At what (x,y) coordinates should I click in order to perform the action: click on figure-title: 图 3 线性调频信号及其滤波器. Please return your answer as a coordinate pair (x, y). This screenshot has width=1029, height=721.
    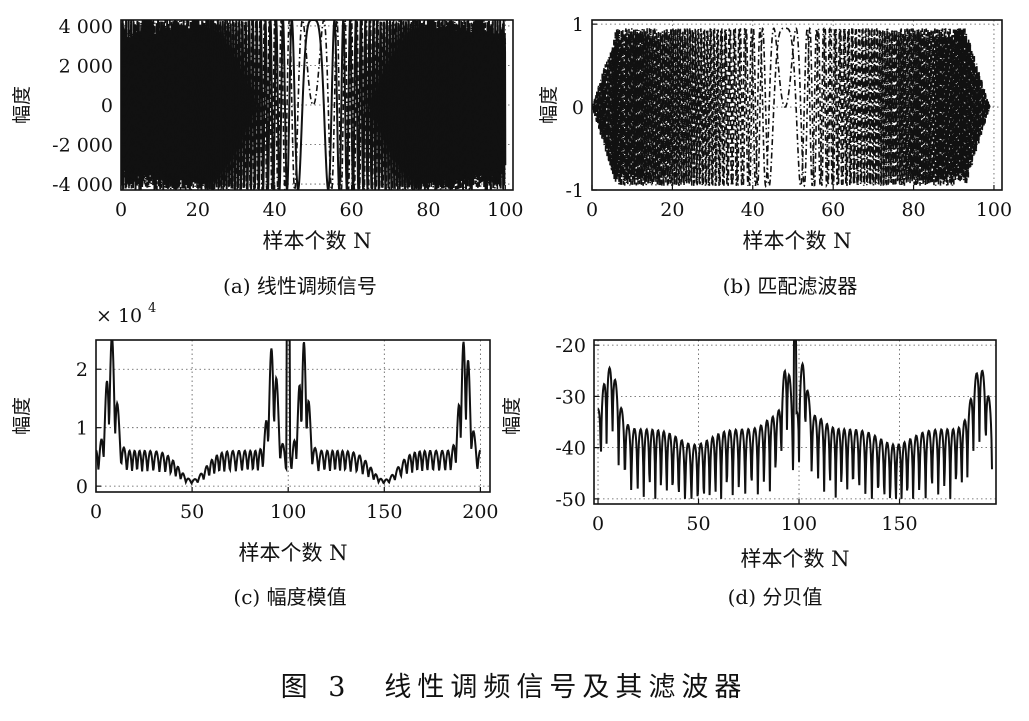
    Looking at the image, I should click on (514, 687).